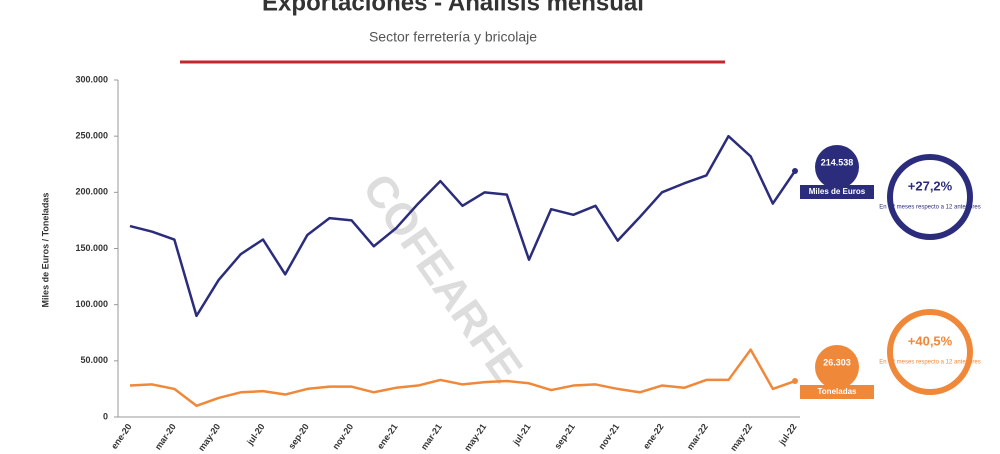  Describe the element at coordinates (930, 340) in the screenshot. I see `change-value: +40,5%` at that location.